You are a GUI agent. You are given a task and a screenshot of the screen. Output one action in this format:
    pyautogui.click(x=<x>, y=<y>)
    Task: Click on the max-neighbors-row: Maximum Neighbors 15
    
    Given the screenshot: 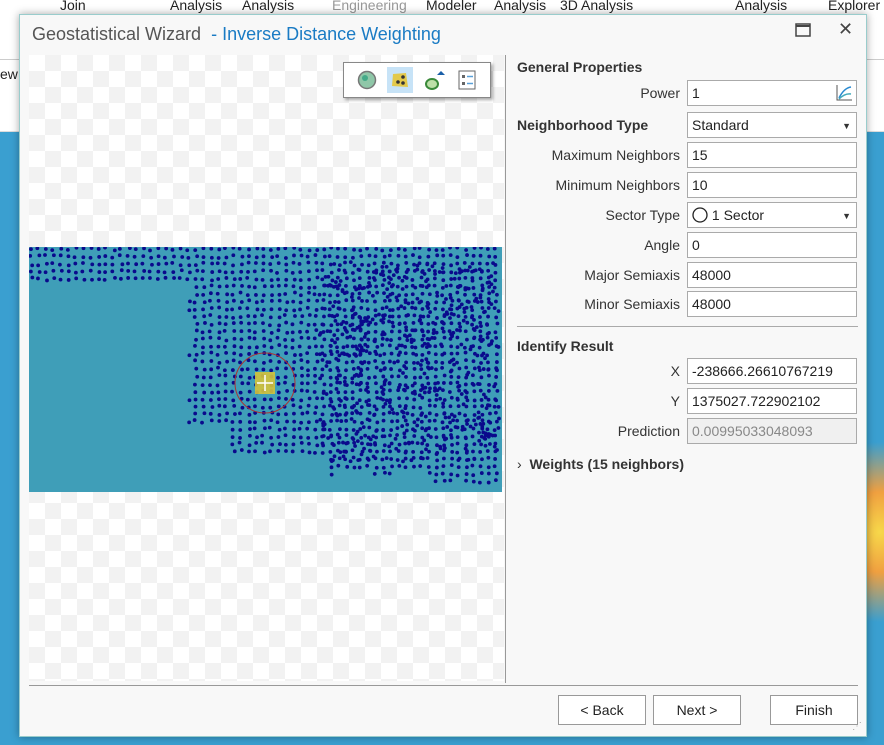 What is the action you would take?
    pyautogui.click(x=687, y=155)
    